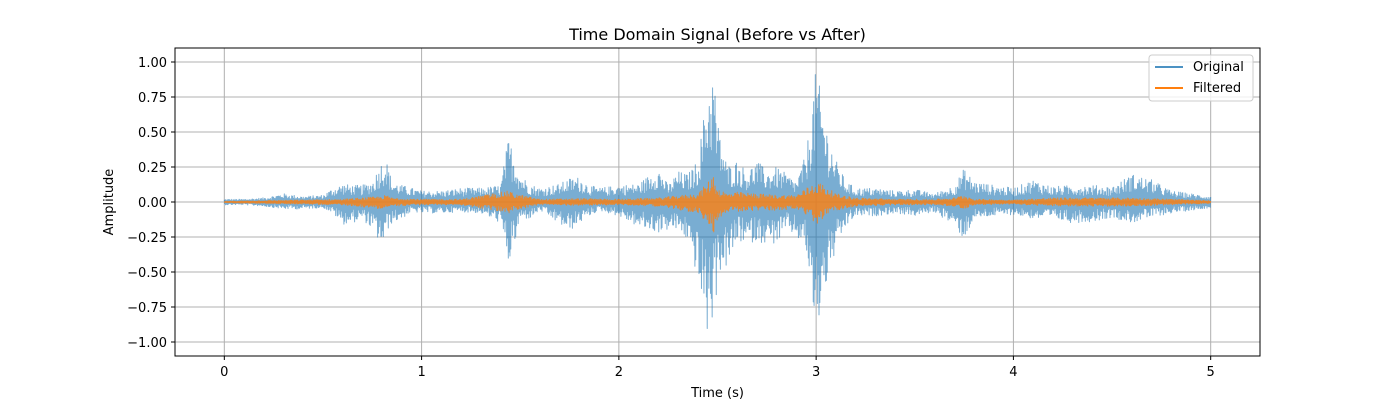  Describe the element at coordinates (1217, 88) in the screenshot. I see `legend-label-filtered: Filtered` at that location.